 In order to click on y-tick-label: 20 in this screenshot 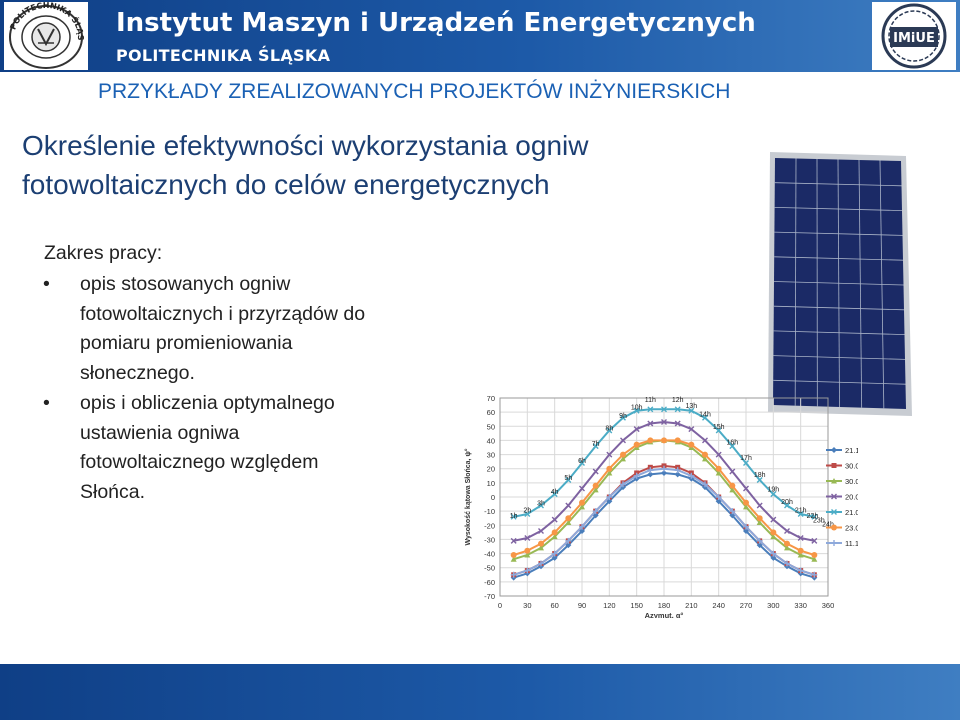, I will do `click(491, 469)`.